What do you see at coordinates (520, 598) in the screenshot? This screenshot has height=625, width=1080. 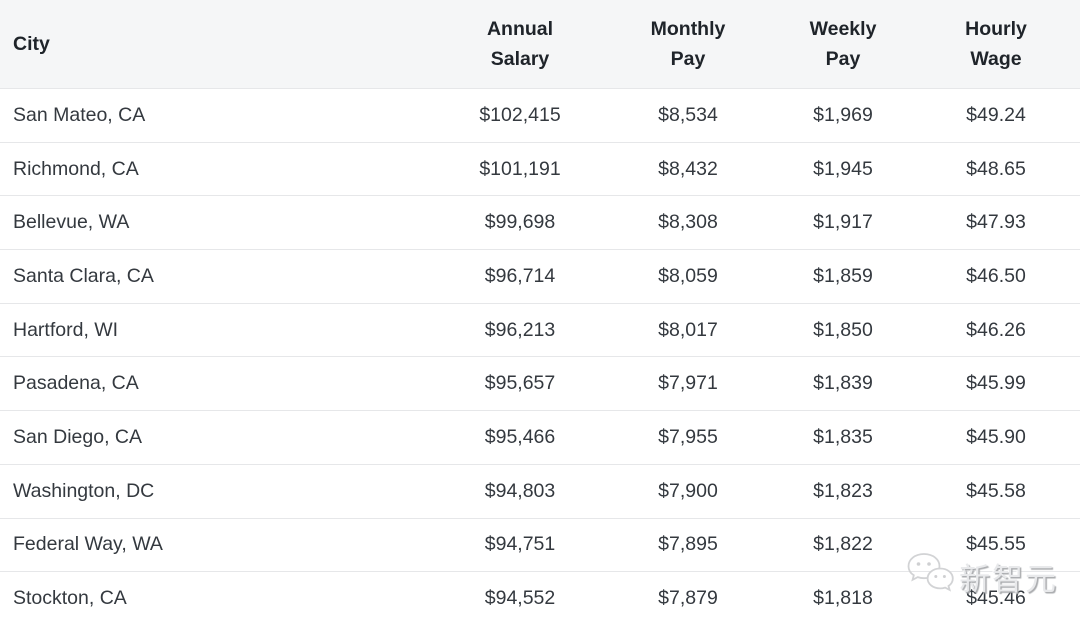 I see `annual-salary-cell: $94,552` at bounding box center [520, 598].